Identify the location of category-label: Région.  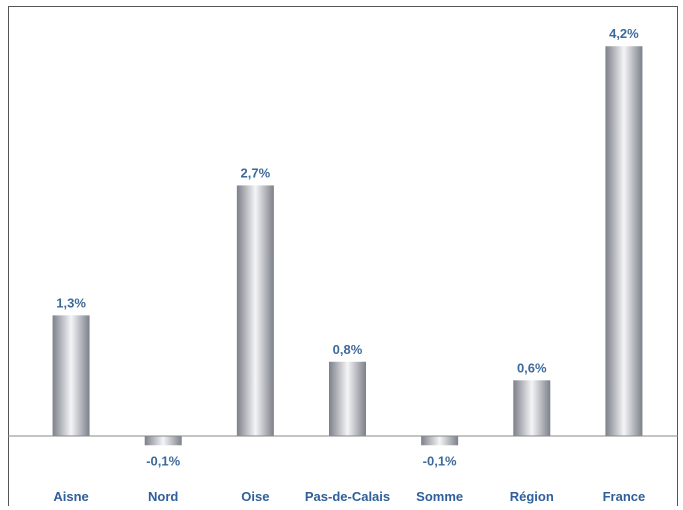
(532, 496).